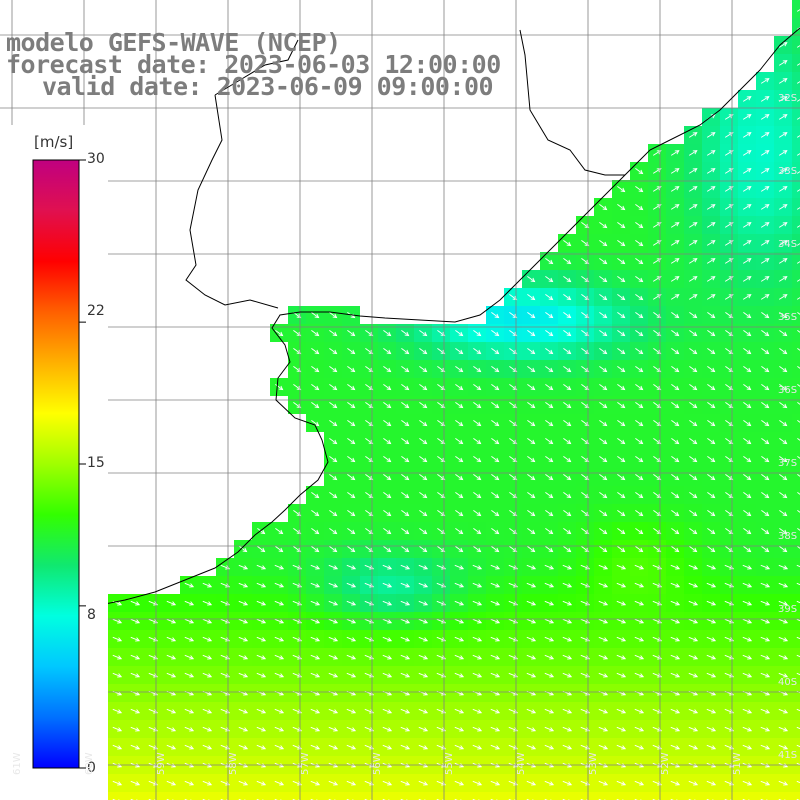  What do you see at coordinates (788, 755) in the screenshot?
I see `lat-label: 41S` at bounding box center [788, 755].